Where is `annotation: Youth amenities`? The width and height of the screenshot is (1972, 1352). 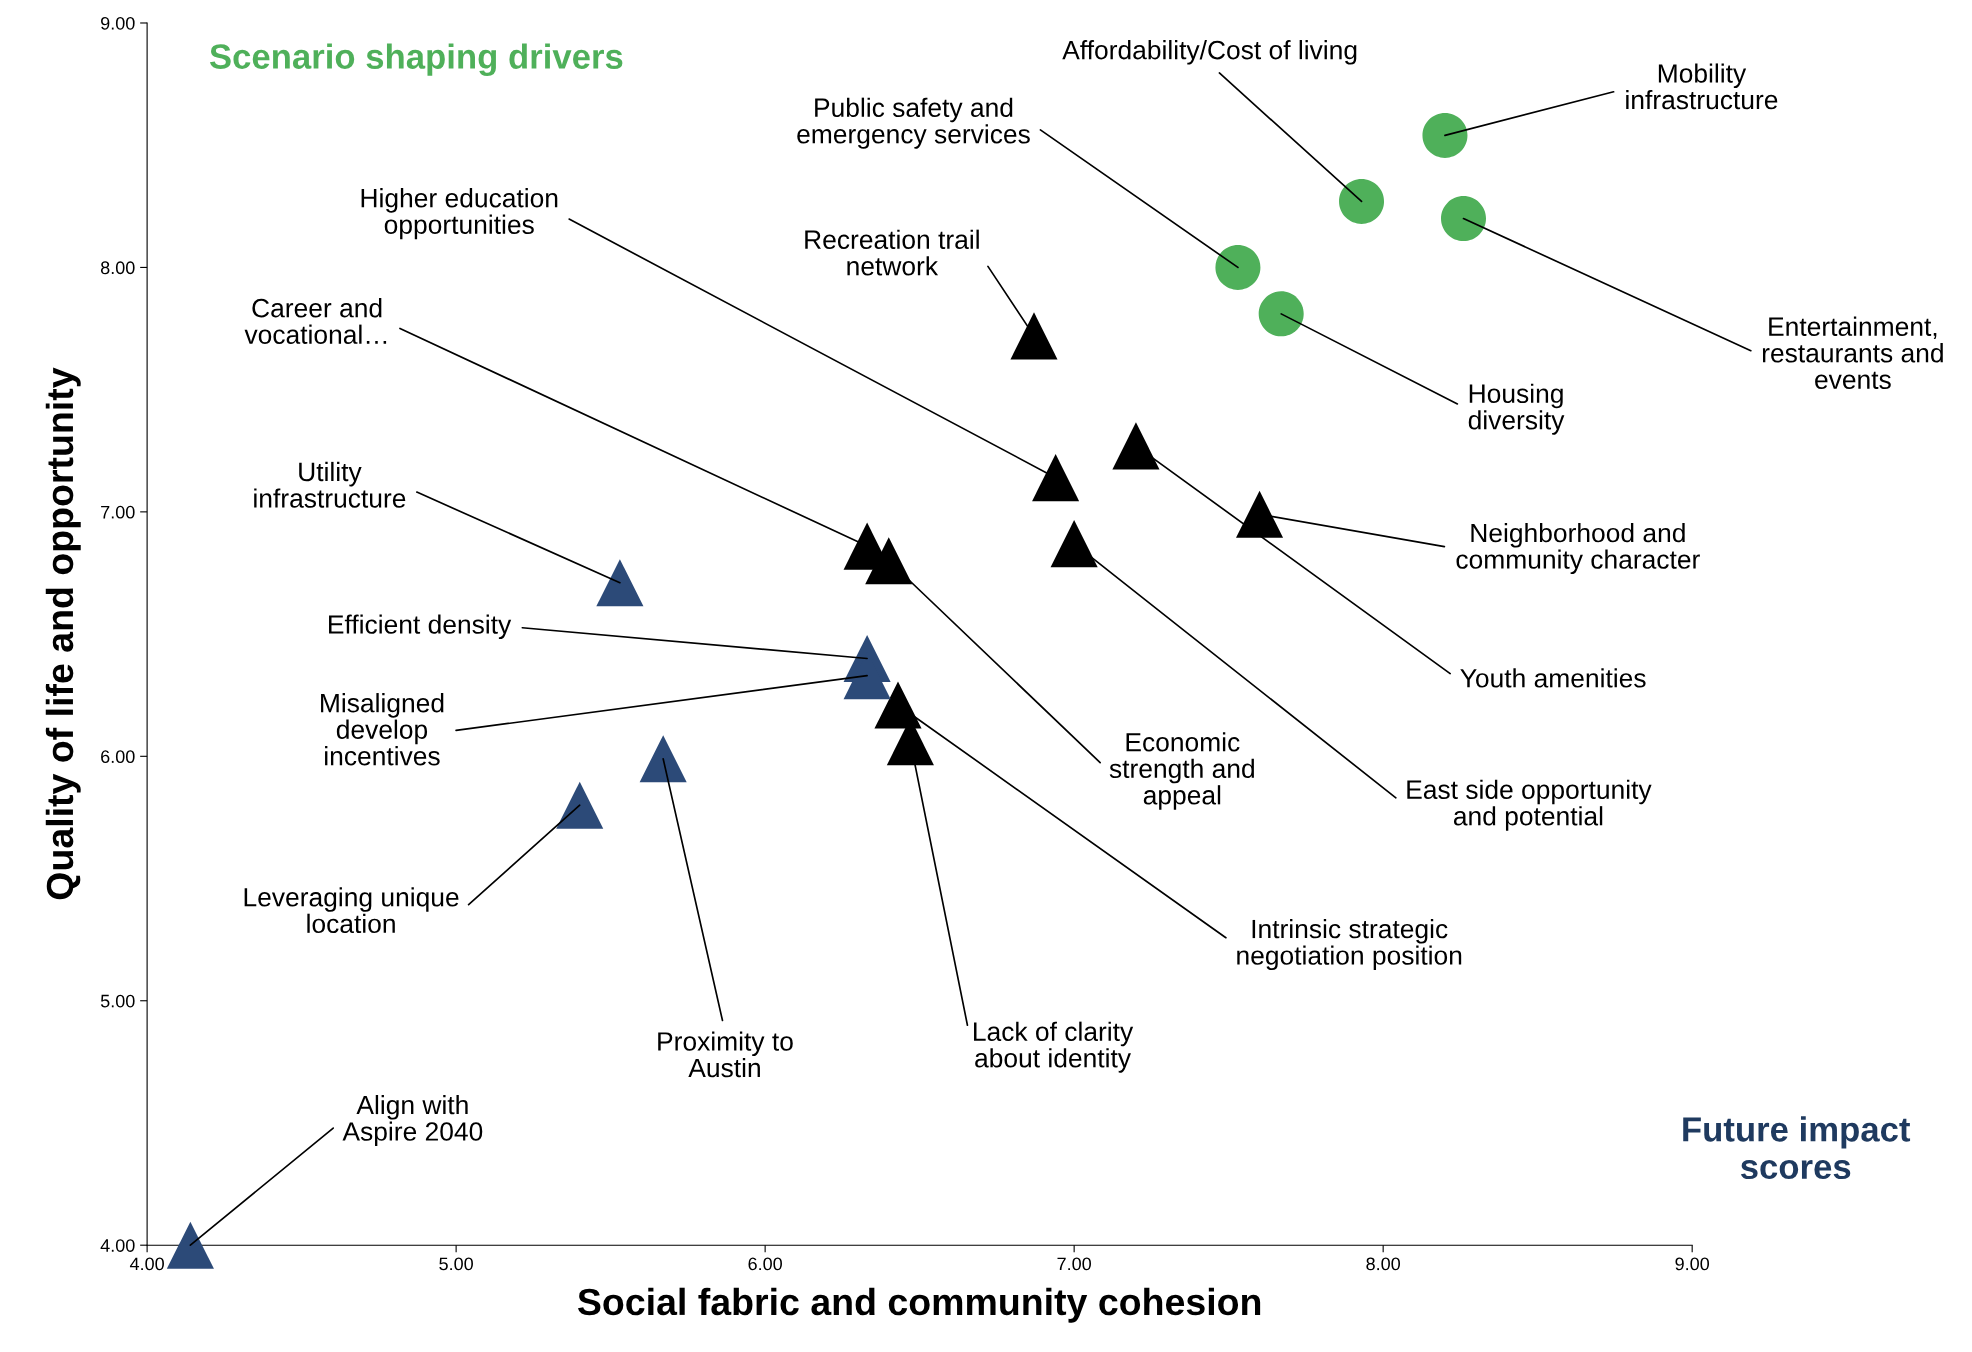 annotation: Youth amenities is located at coordinates (1553, 678).